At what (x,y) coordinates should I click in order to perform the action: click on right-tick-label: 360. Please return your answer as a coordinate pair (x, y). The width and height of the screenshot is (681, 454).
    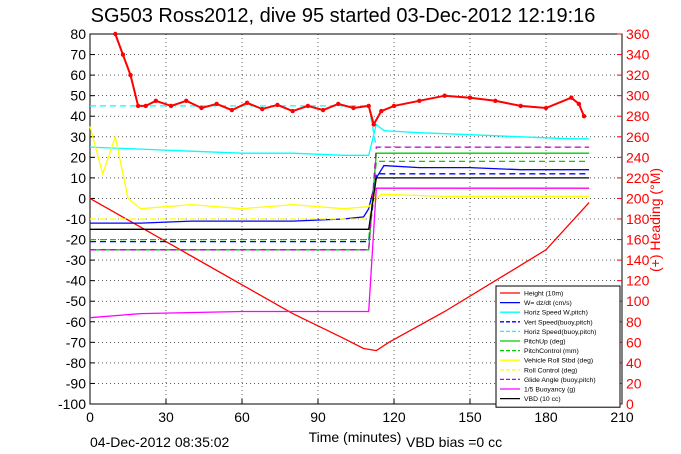
    Looking at the image, I should click on (638, 34).